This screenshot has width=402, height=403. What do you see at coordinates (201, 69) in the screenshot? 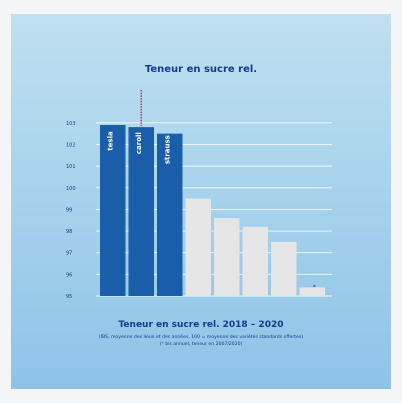
I see `chart-title: Teneur en sucre rel.` at bounding box center [201, 69].